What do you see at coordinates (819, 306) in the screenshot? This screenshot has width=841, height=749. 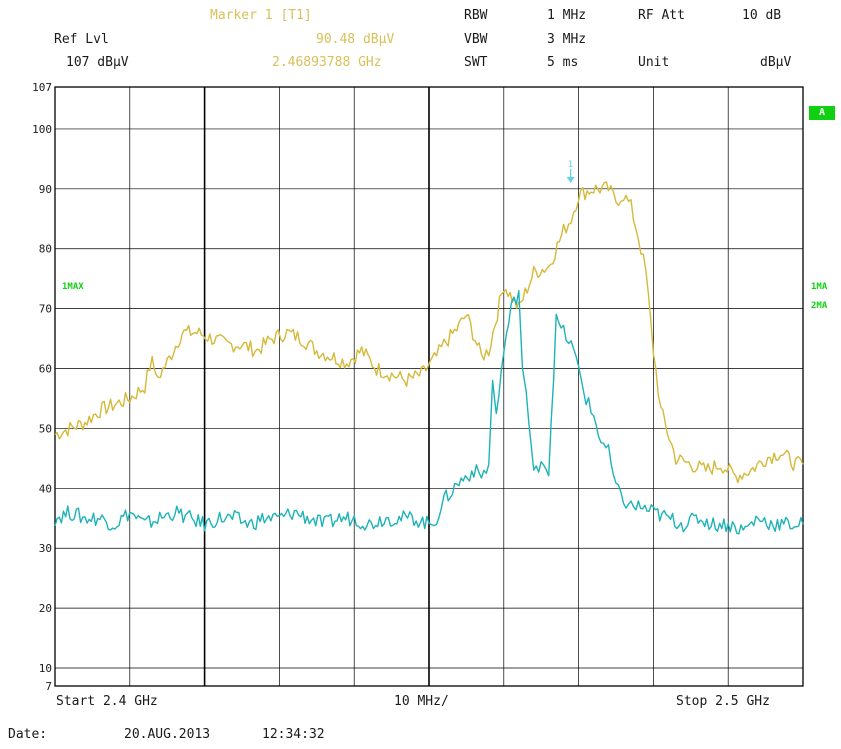 I see `trace-2ma-label: 2MA` at bounding box center [819, 306].